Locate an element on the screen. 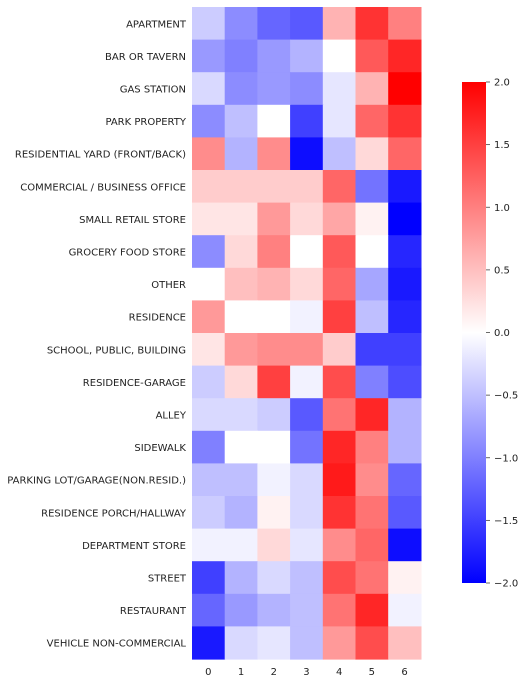  y-tick-label: SCHOOL, PUBLIC, BUILDING is located at coordinates (116, 350).